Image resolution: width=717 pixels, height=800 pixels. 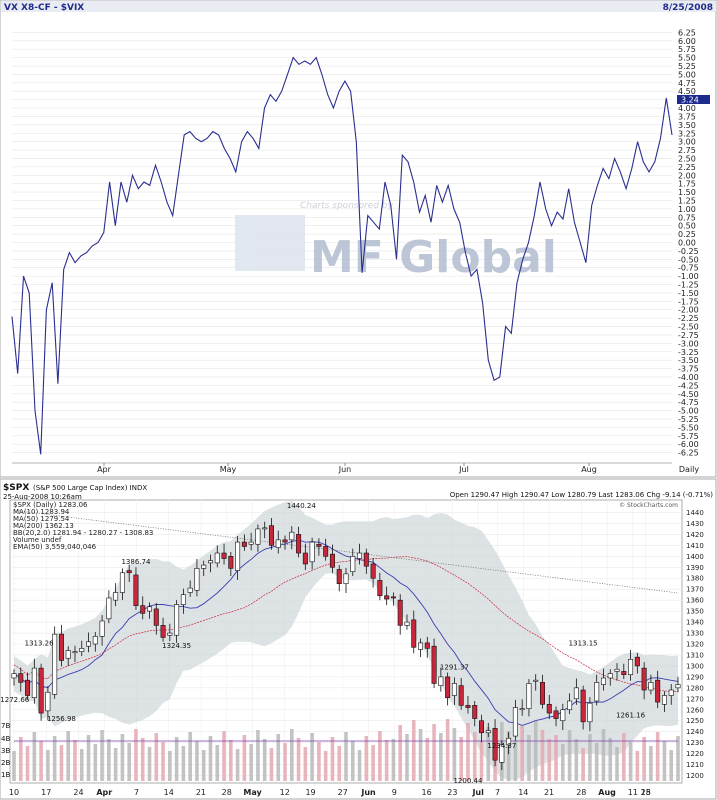 I want to click on top-y-tick: 2.25, so click(x=687, y=167).